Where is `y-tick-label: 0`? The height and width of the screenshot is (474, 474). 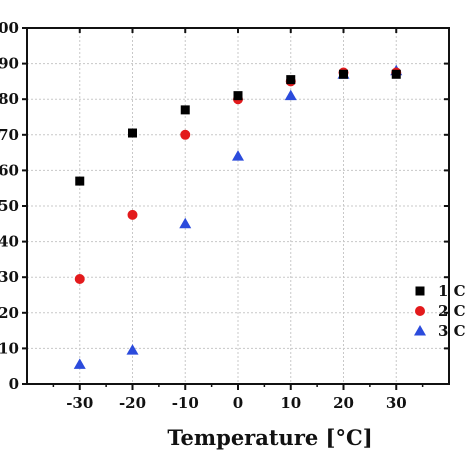 y-tick-label: 0 is located at coordinates (14, 384).